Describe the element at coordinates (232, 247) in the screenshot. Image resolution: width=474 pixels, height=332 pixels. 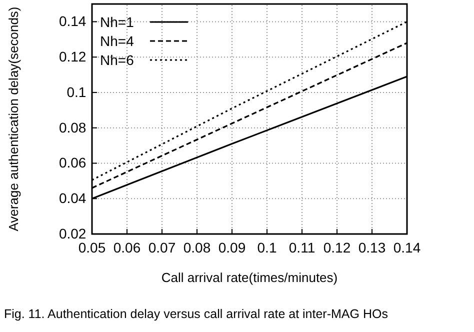
I see `x-tick-label: 0.09` at that location.